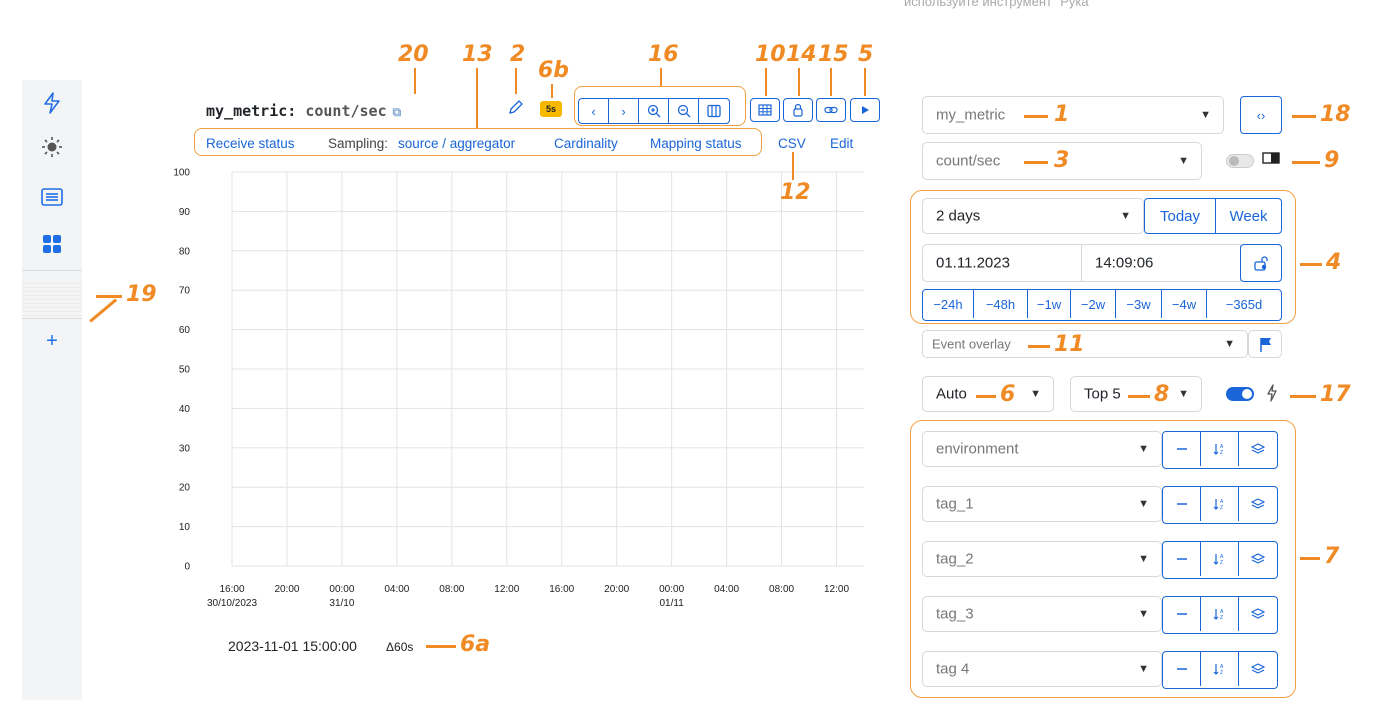 The height and width of the screenshot is (724, 1392). I want to click on chart-nav-group: ‹ ›, so click(654, 111).